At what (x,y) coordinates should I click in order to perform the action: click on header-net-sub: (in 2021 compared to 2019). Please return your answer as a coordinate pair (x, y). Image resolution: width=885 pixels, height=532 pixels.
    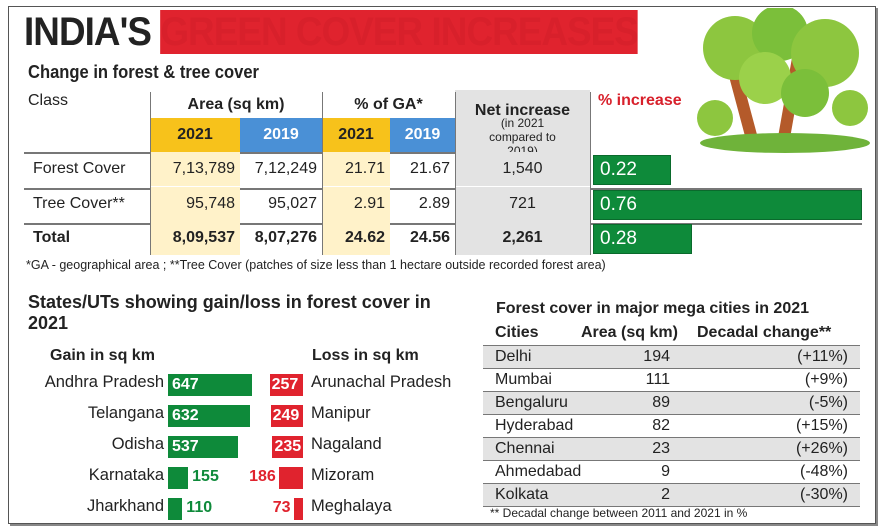
    Looking at the image, I should click on (522, 137).